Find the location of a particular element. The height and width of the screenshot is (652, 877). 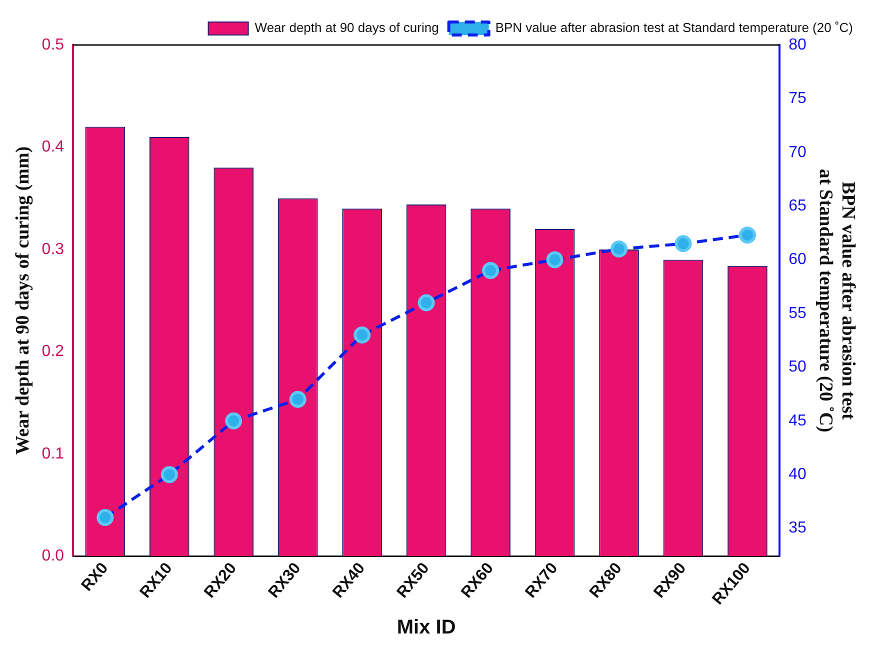

y2-tick-label: 60 is located at coordinates (797, 259).